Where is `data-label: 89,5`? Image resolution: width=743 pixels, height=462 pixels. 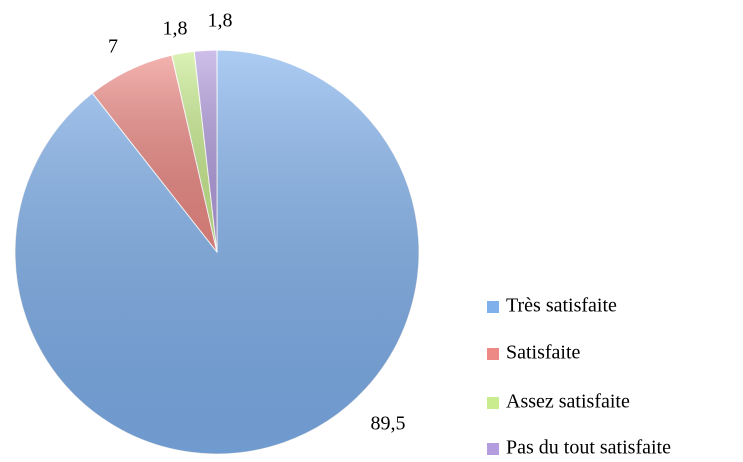 data-label: 89,5 is located at coordinates (388, 424).